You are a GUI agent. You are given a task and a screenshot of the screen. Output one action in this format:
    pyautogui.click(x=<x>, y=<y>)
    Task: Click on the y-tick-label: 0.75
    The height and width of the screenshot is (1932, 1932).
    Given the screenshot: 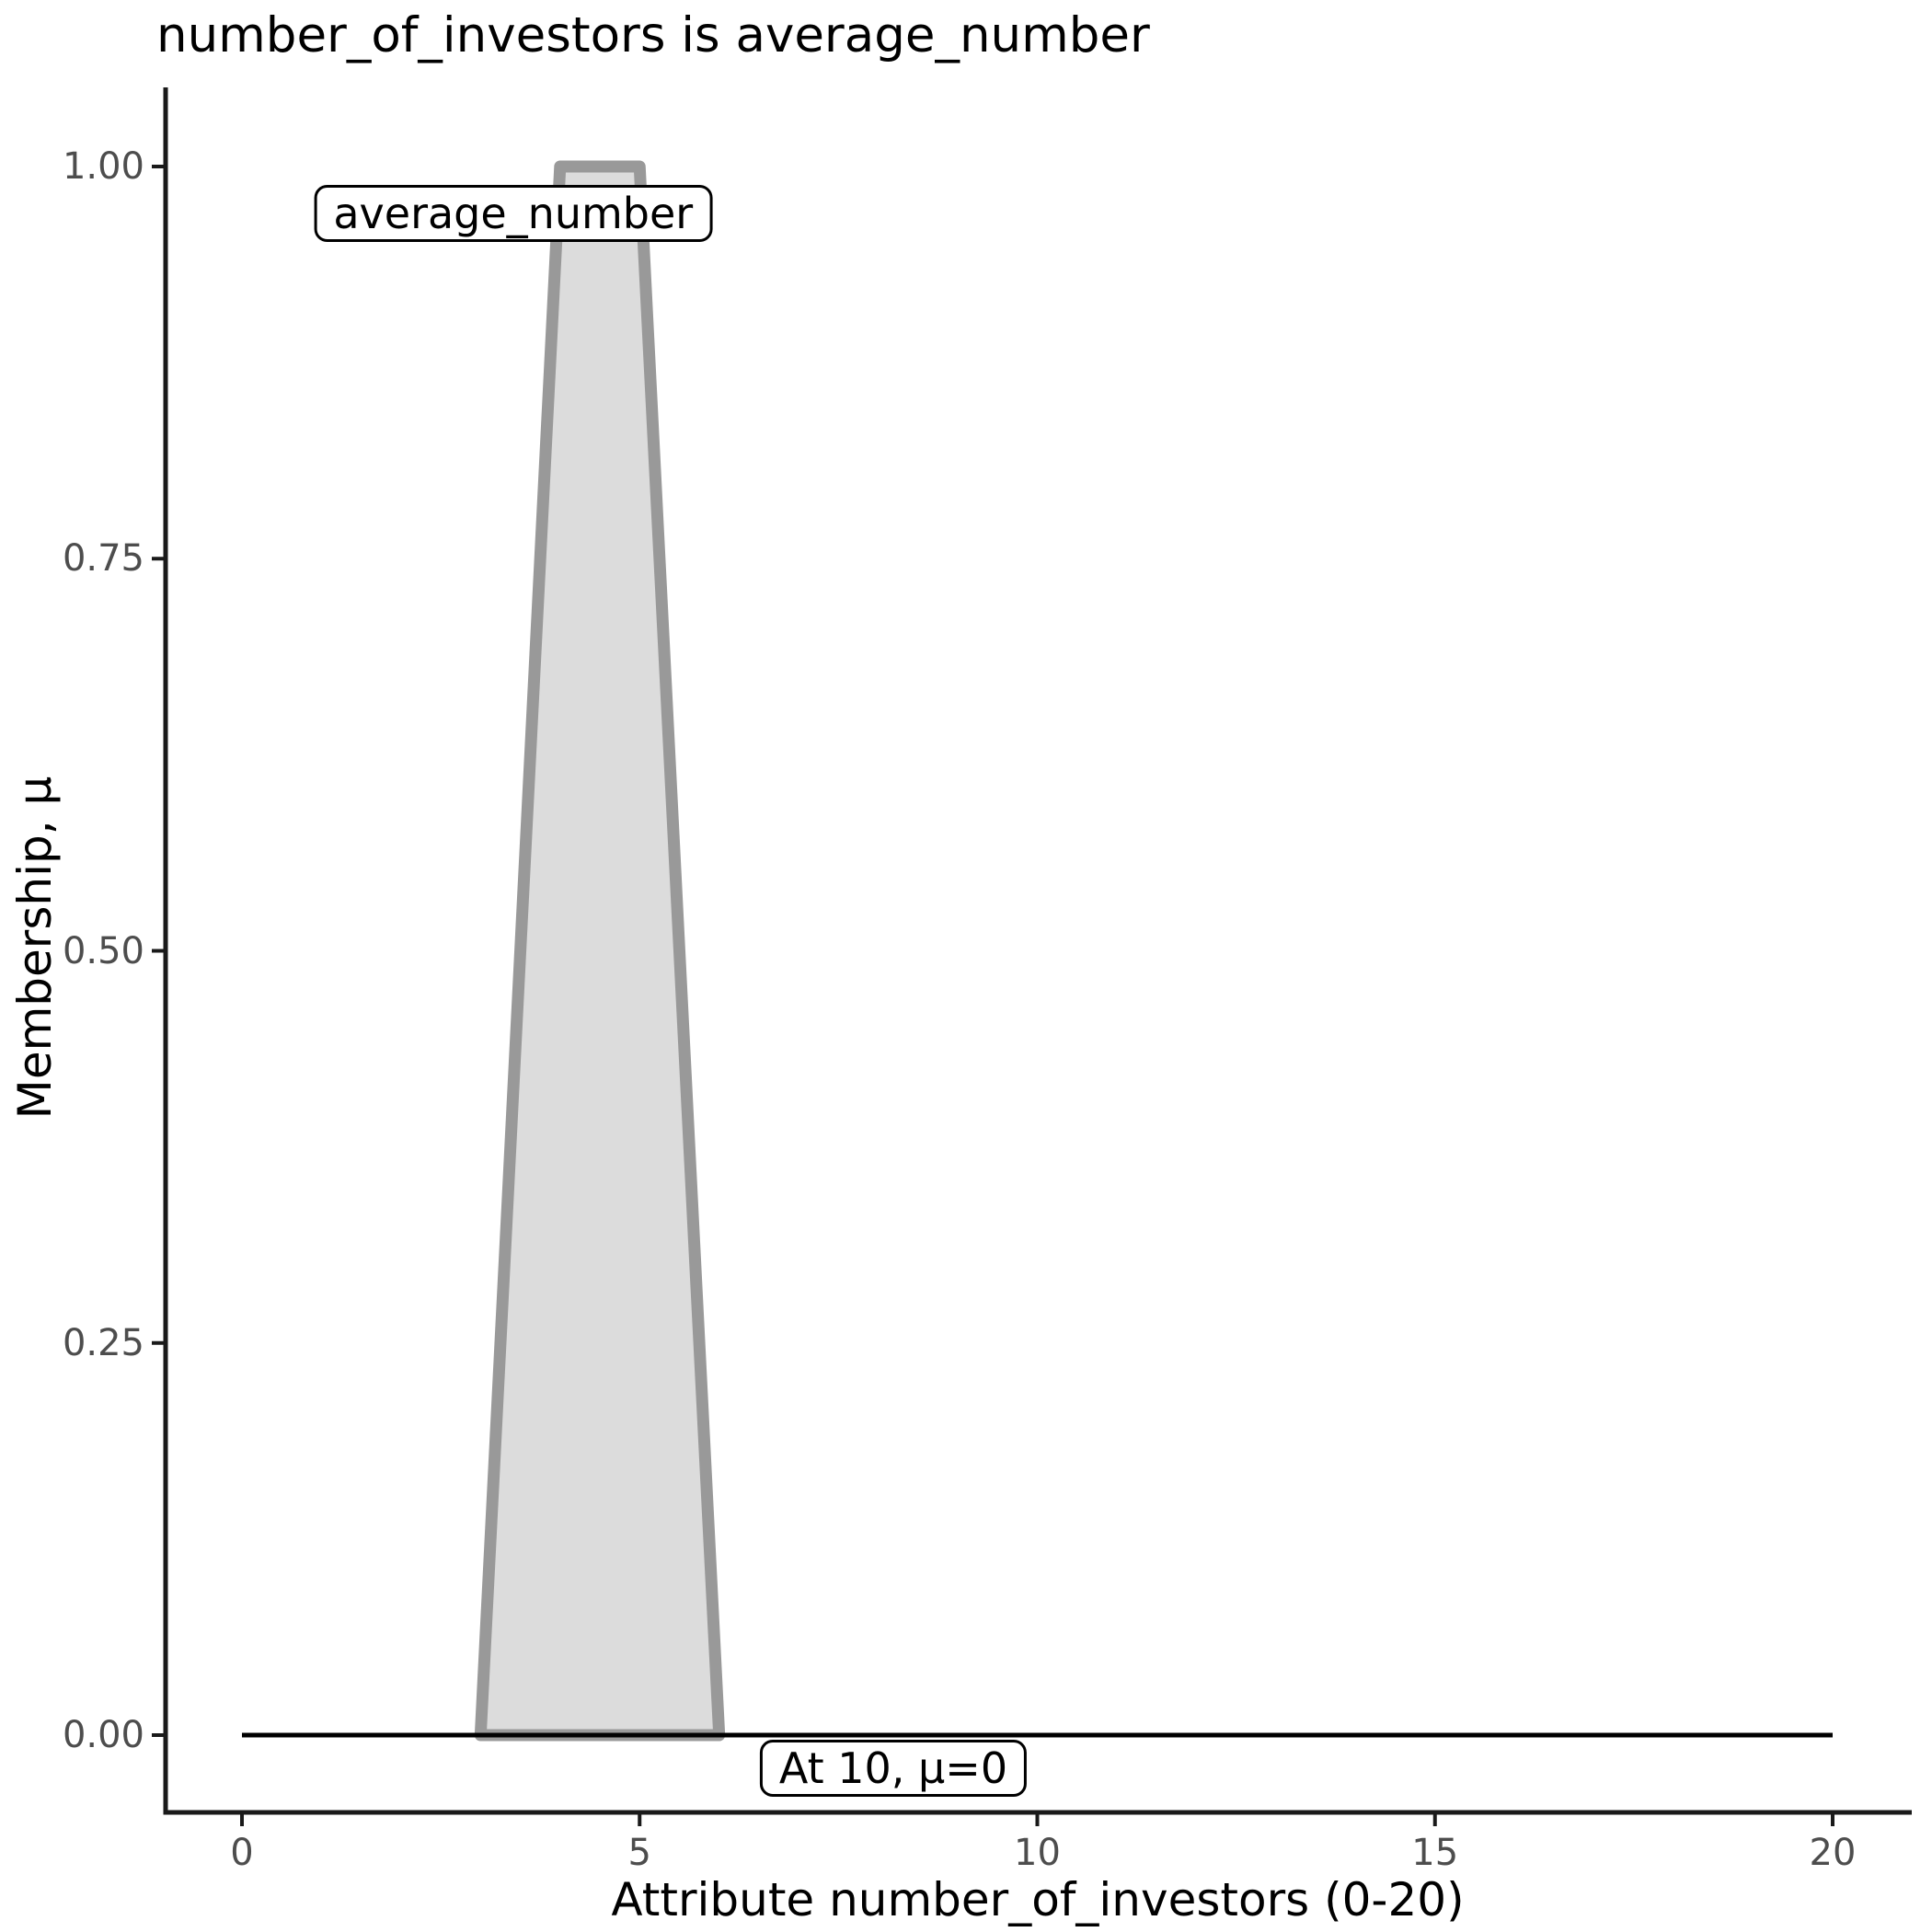 What is the action you would take?
    pyautogui.click(x=103, y=559)
    